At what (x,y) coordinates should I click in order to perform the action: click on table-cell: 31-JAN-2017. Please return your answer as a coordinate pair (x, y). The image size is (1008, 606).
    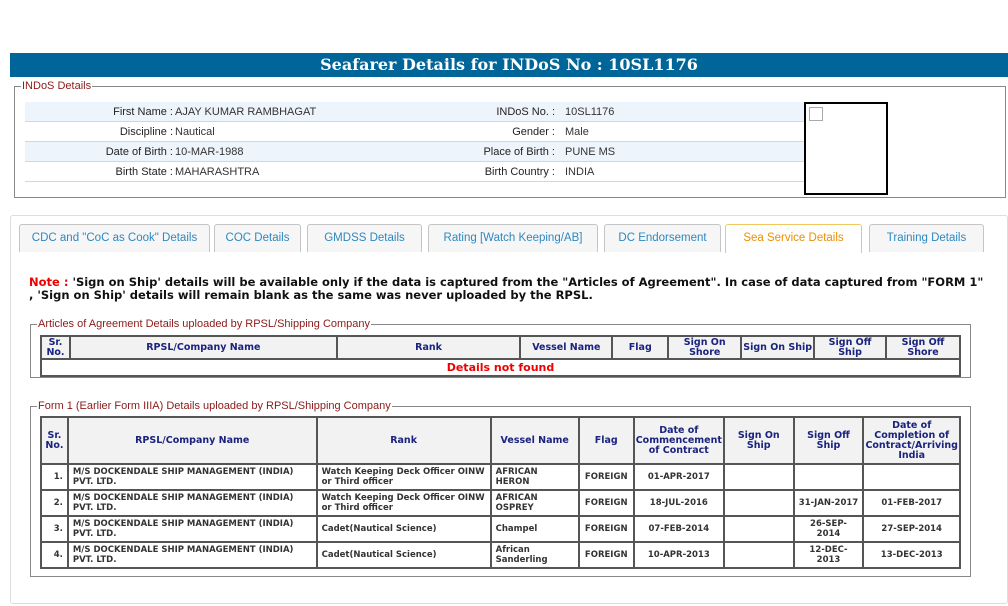
    Looking at the image, I should click on (828, 503).